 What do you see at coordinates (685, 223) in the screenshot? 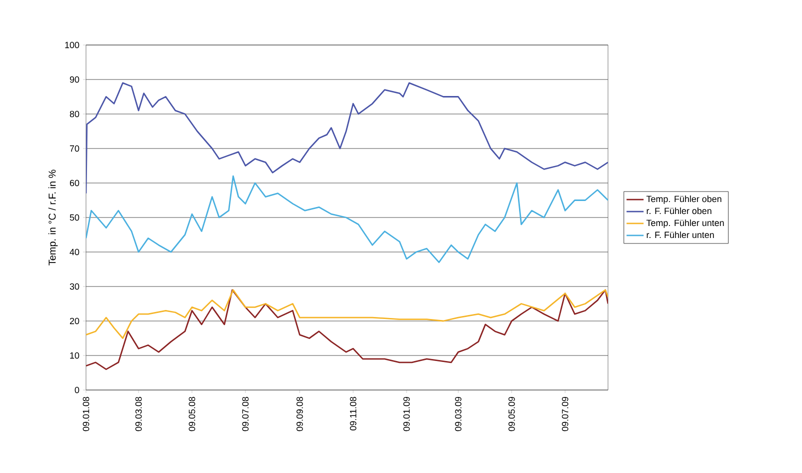
I see `legend-label: Temp. Fühler unten` at bounding box center [685, 223].